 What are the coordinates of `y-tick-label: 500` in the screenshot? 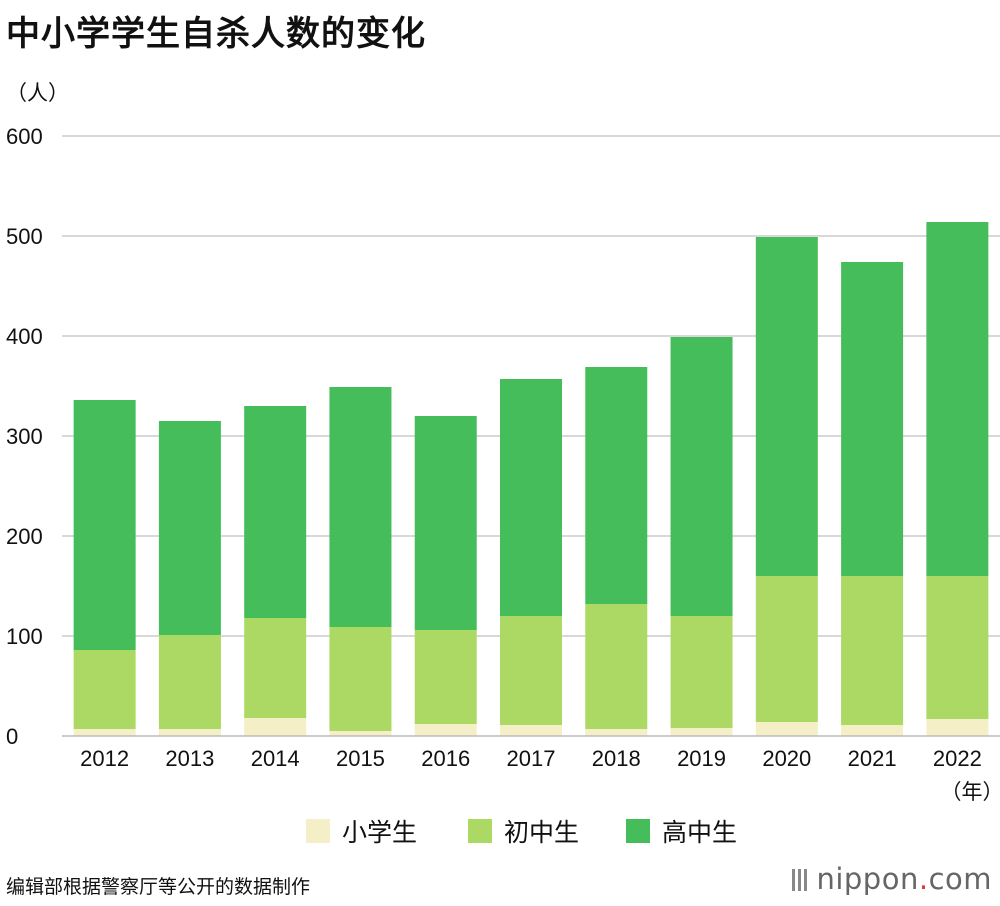 It's located at (24, 236).